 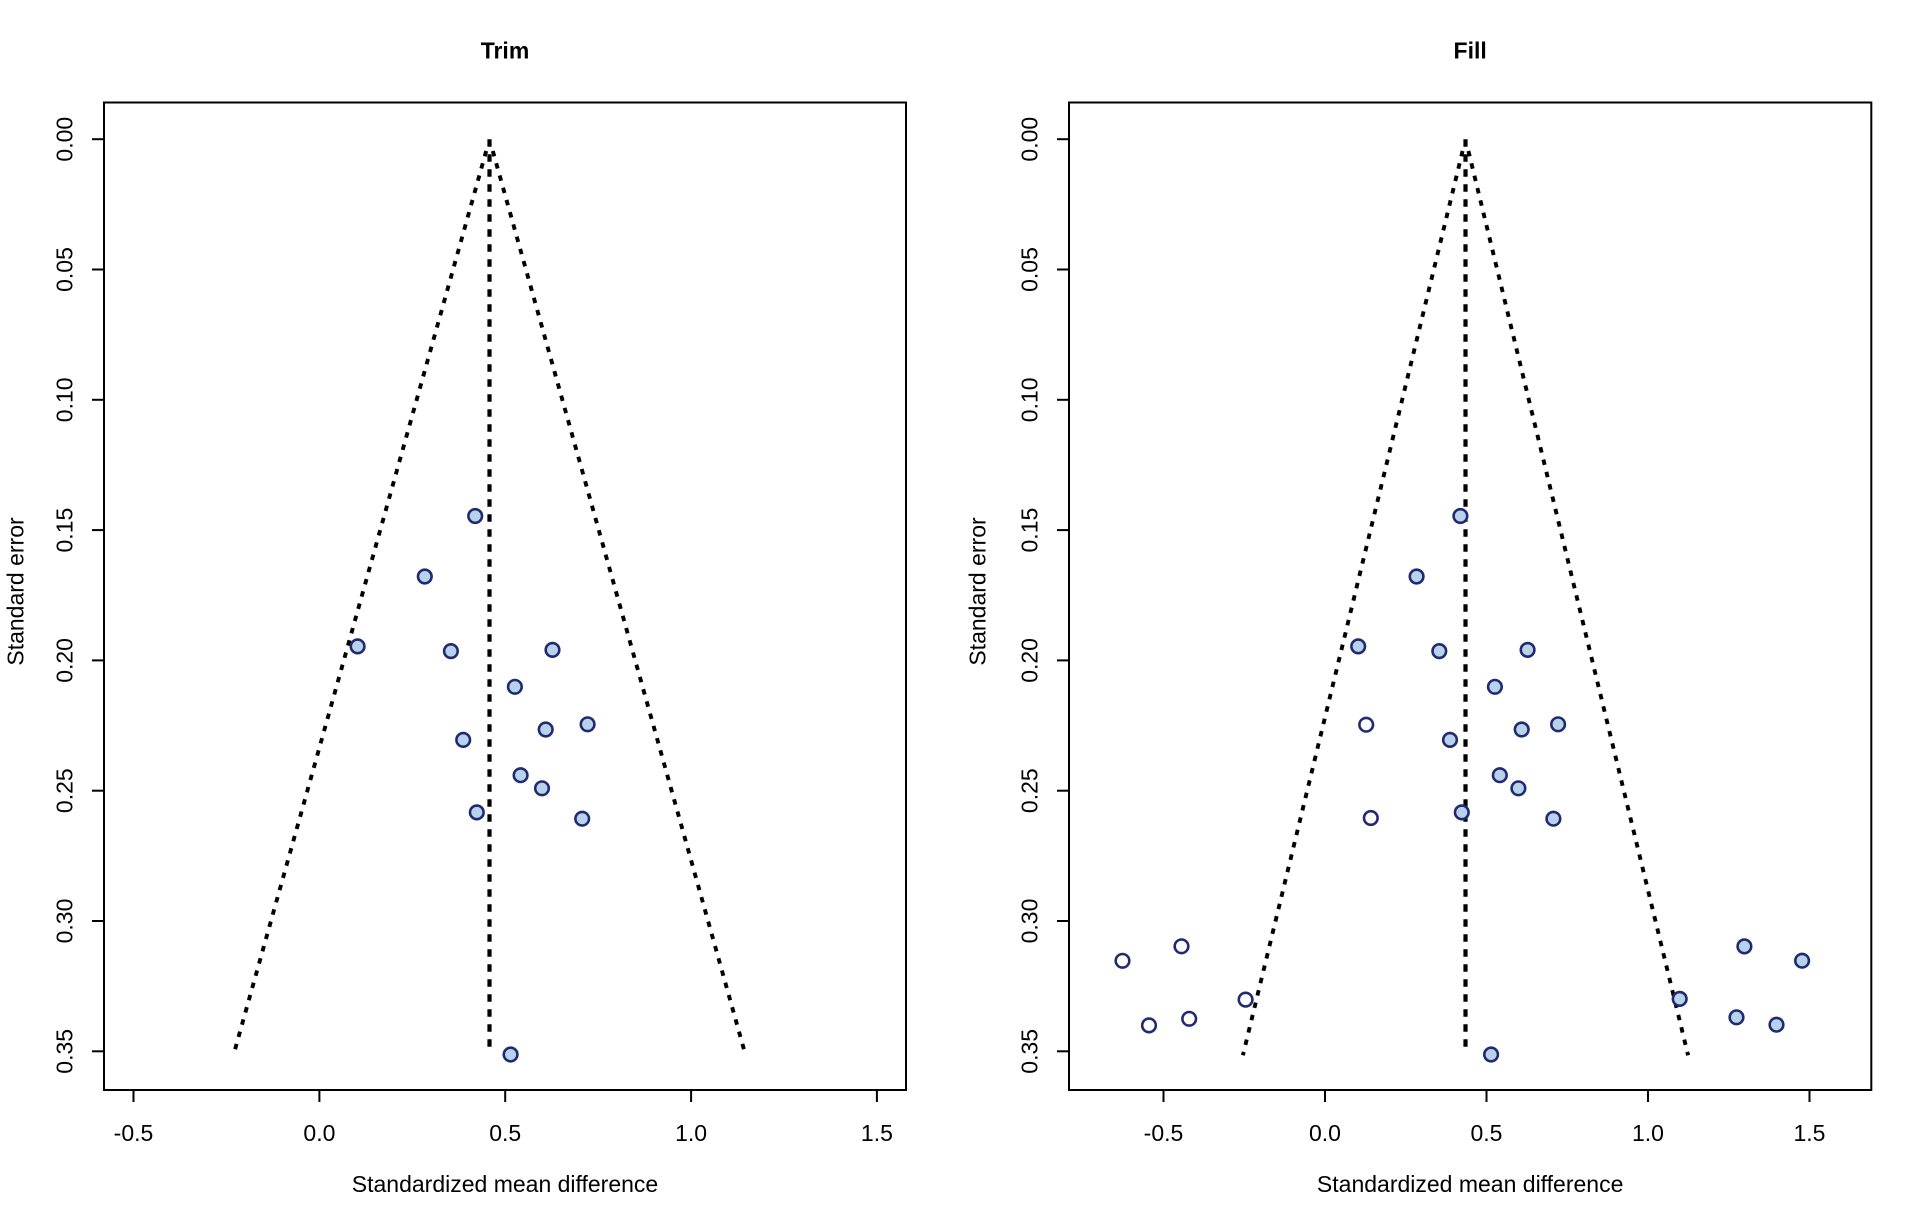 What do you see at coordinates (505, 50) in the screenshot?
I see `svg-text: Trim` at bounding box center [505, 50].